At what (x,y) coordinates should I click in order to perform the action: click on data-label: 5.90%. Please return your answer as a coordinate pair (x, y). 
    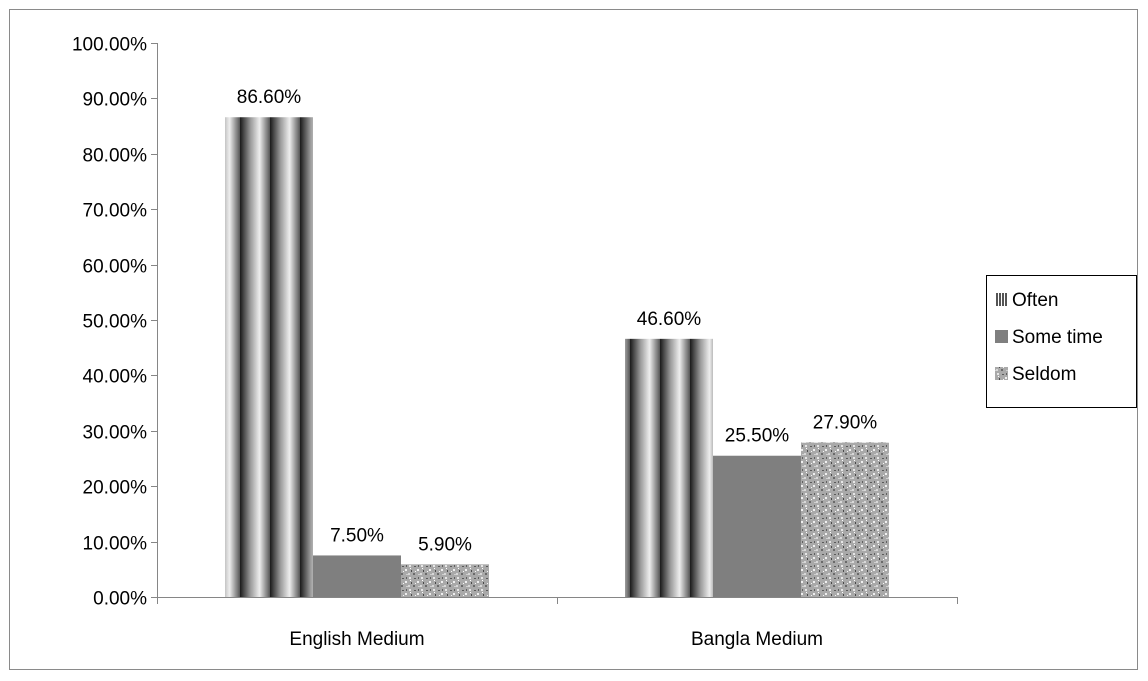
    Looking at the image, I should click on (445, 544).